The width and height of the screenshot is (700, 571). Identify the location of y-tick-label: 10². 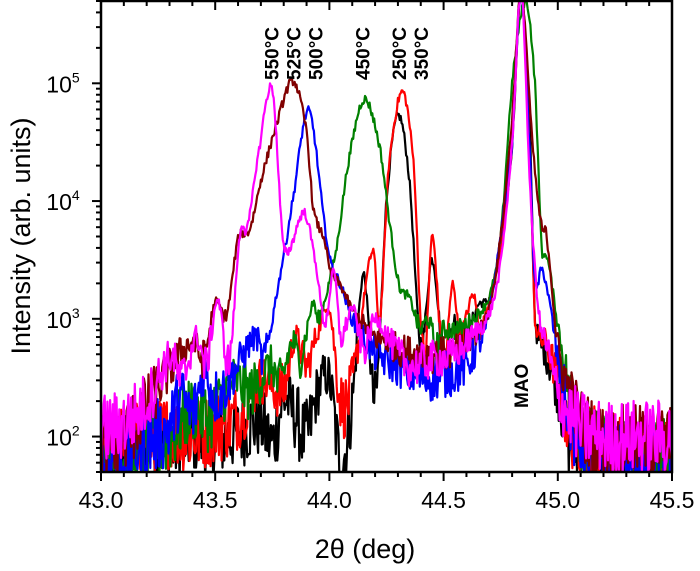
(63, 437).